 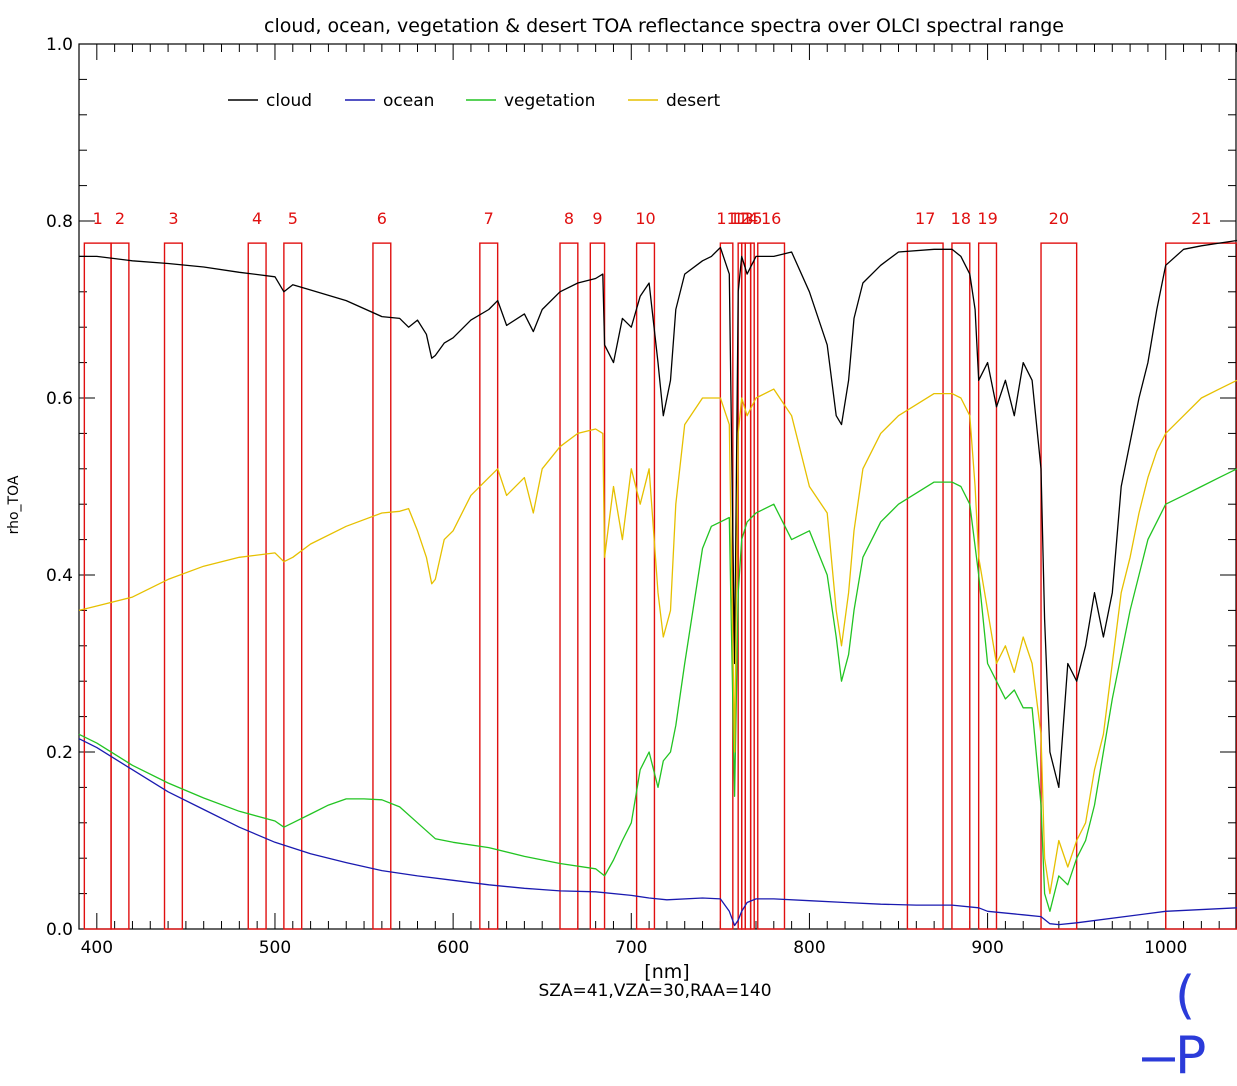 I want to click on y-tick-label: 0.8, so click(x=59, y=222).